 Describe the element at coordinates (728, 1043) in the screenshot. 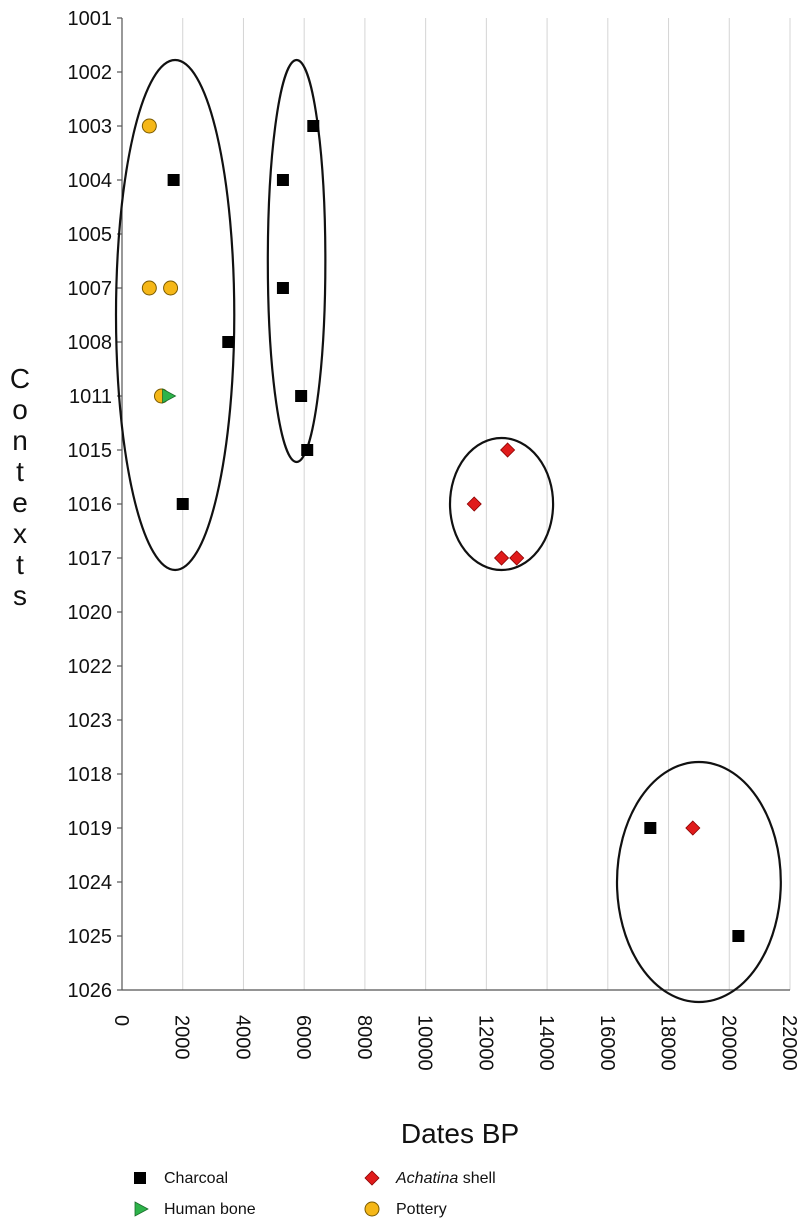

I see `x-tick-label: 20000` at that location.